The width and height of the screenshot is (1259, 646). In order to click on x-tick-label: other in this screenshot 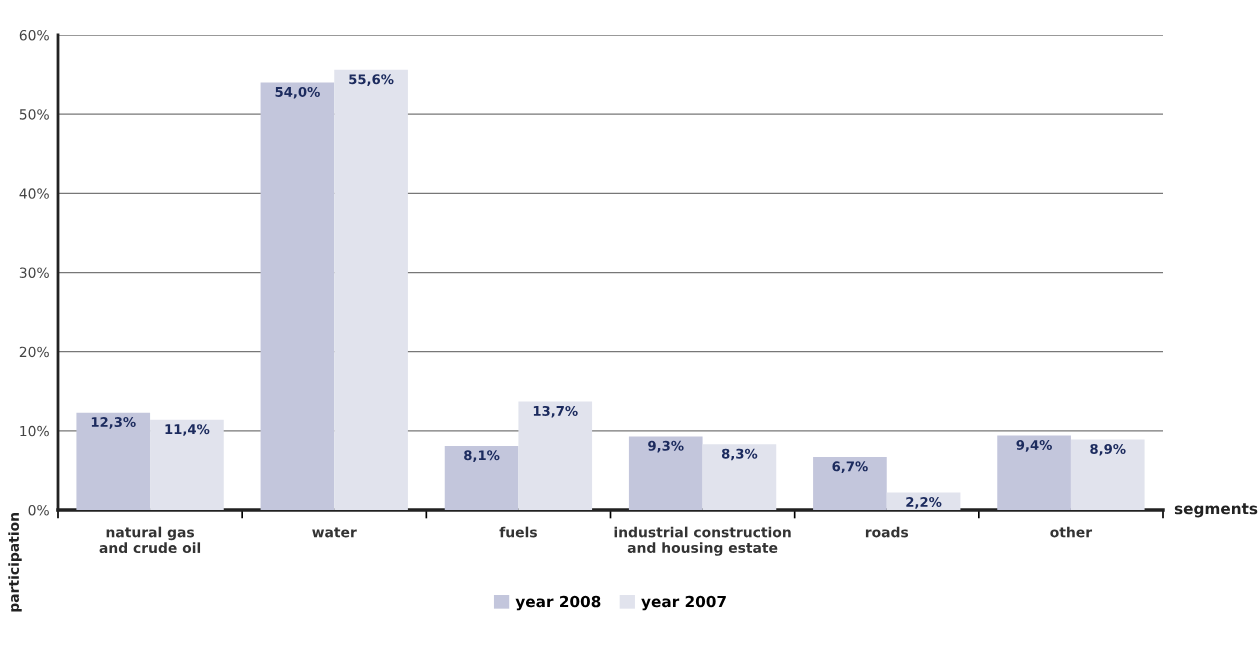, I will do `click(1071, 532)`.